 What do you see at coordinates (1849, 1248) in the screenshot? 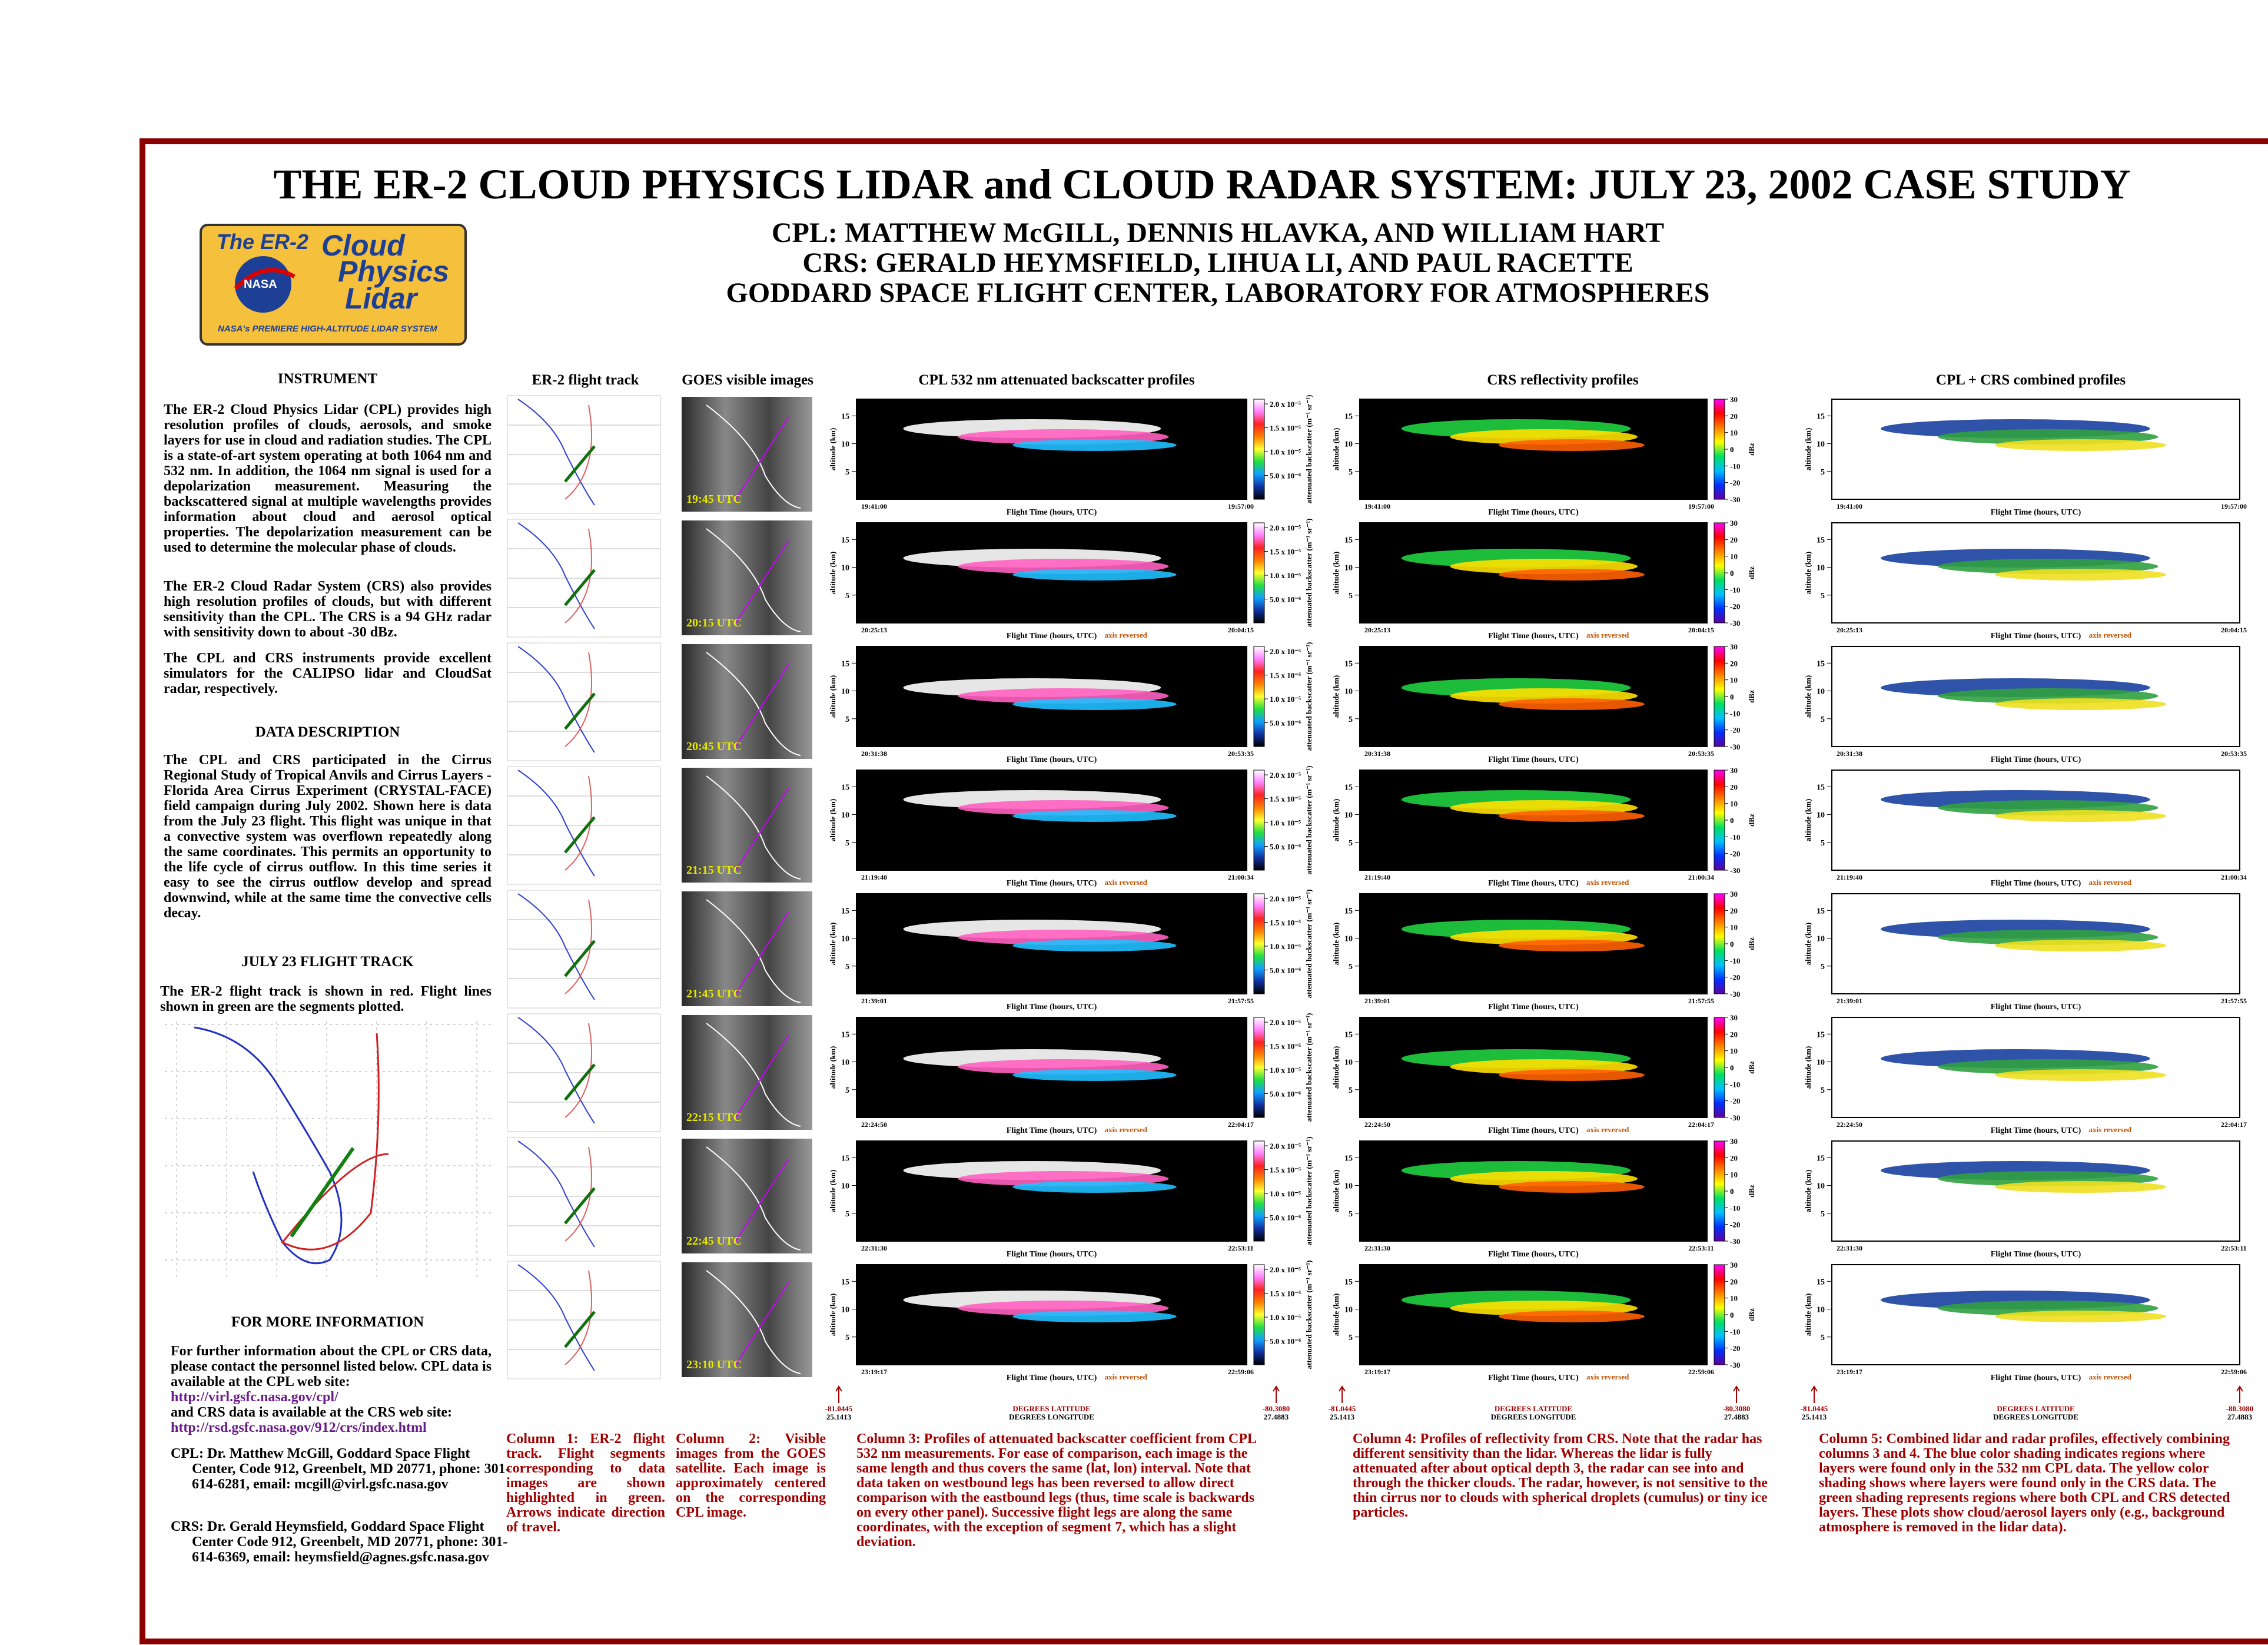
I see `start-time: 22:31:30` at bounding box center [1849, 1248].